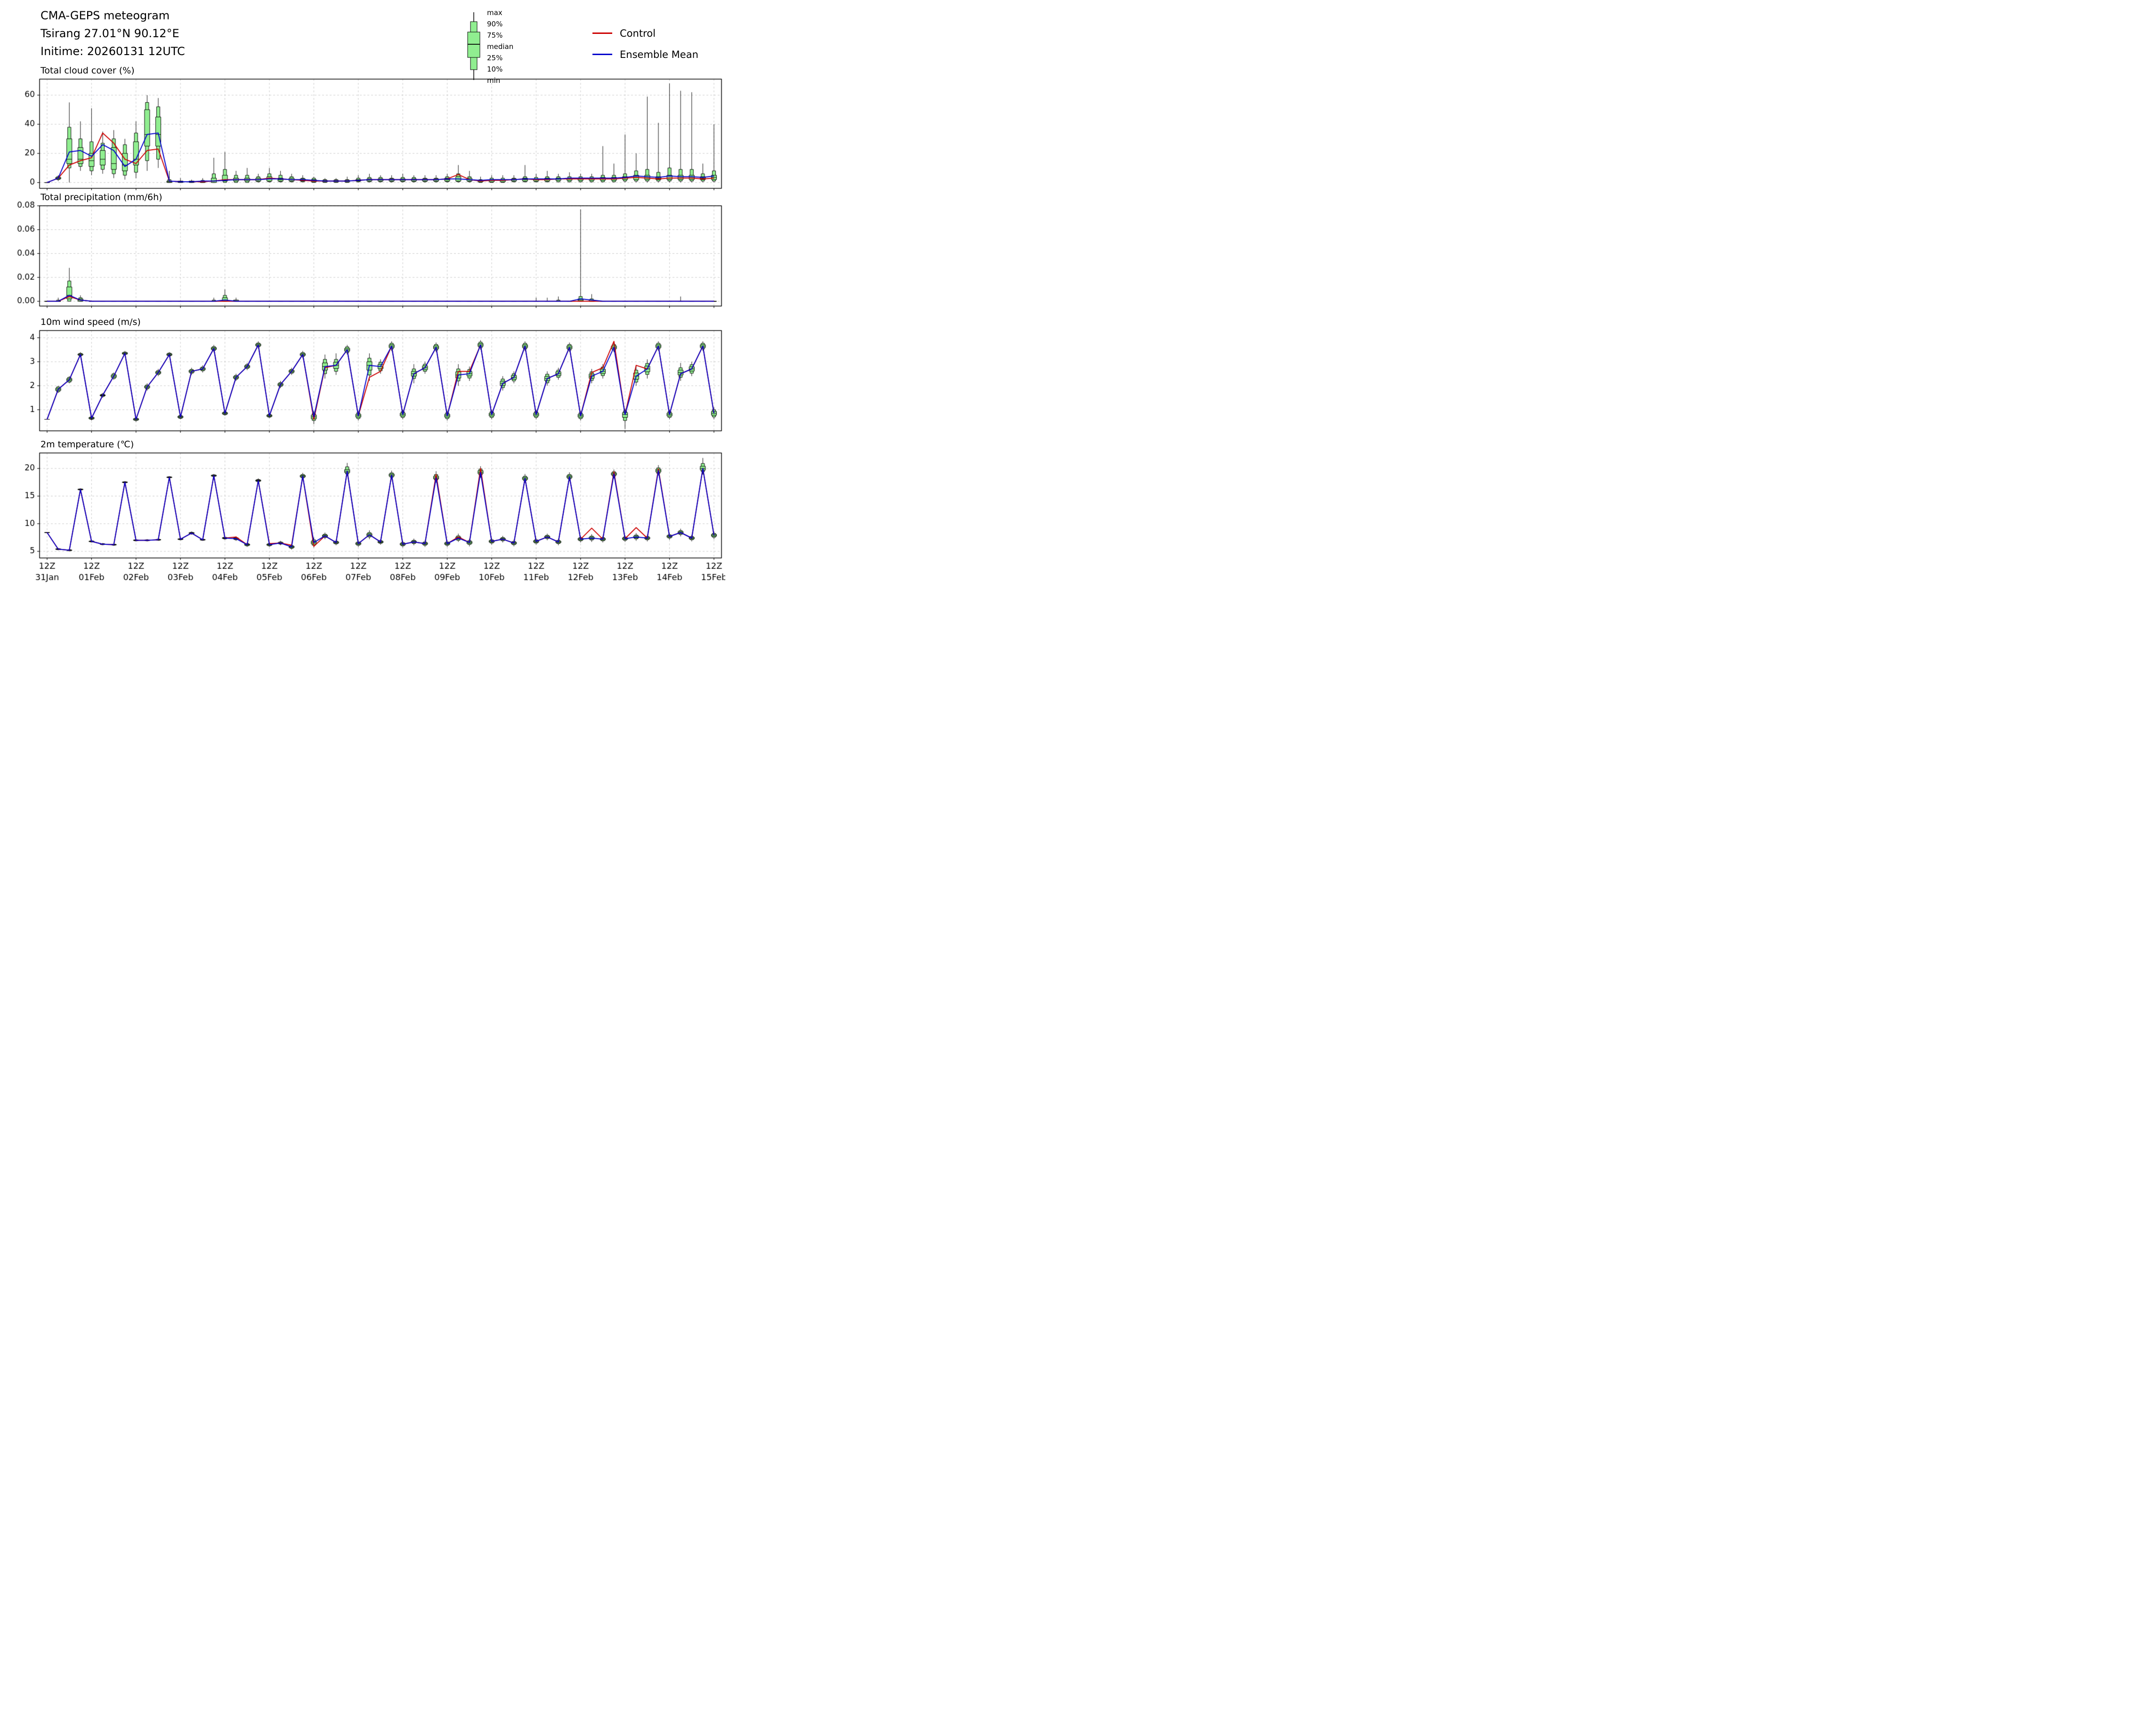  I want to click on control-line-swatch, so click(602, 33).